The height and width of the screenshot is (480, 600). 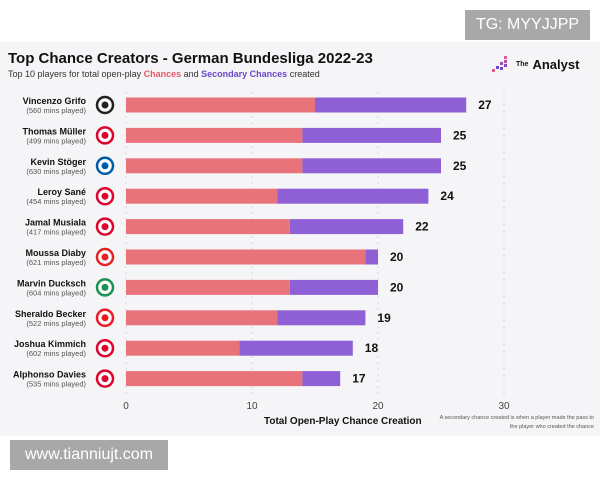 I want to click on minutes-played: (621 mins played), so click(x=56, y=262).